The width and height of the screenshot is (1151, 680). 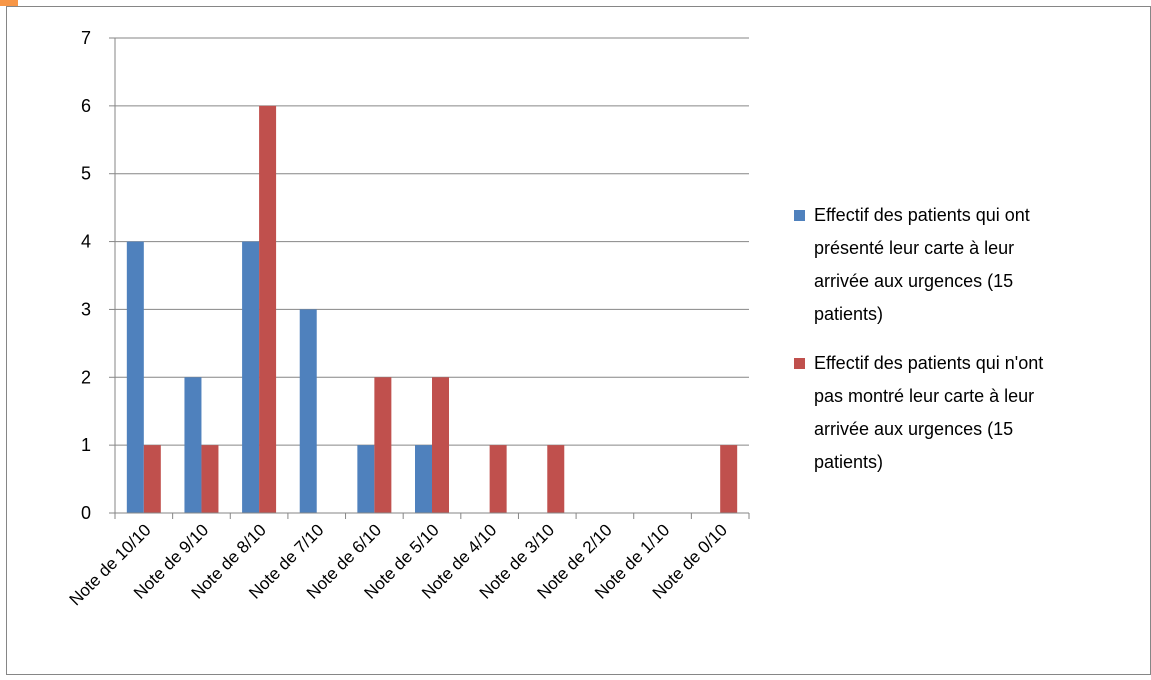 I want to click on legend-label-line: Effectif des patients qui ont, so click(x=922, y=215).